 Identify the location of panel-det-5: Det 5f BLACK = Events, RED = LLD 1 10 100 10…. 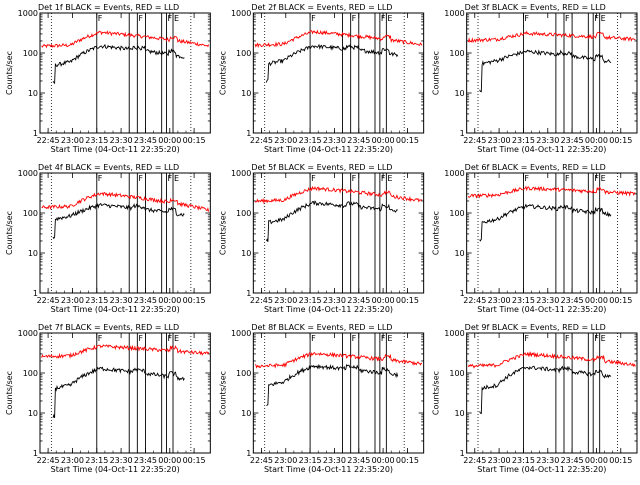
(321, 238).